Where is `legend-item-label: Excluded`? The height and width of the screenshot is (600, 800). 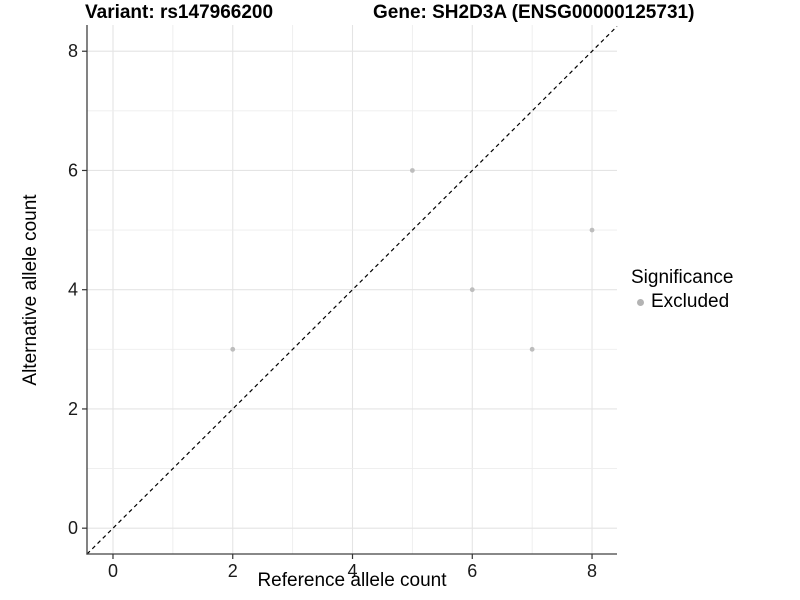 legend-item-label: Excluded is located at coordinates (690, 301).